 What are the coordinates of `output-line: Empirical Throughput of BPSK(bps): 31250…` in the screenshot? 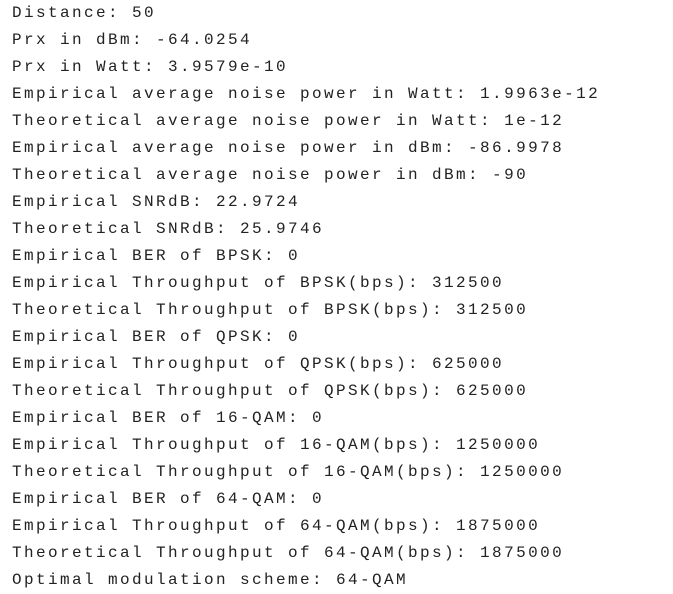 It's located at (258, 283).